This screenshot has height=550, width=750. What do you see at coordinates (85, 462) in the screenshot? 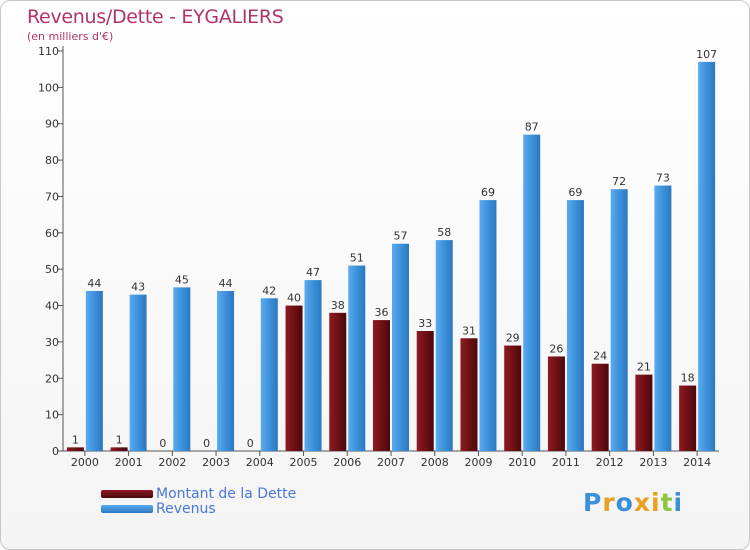
I see `x-tick-label: 2000` at bounding box center [85, 462].